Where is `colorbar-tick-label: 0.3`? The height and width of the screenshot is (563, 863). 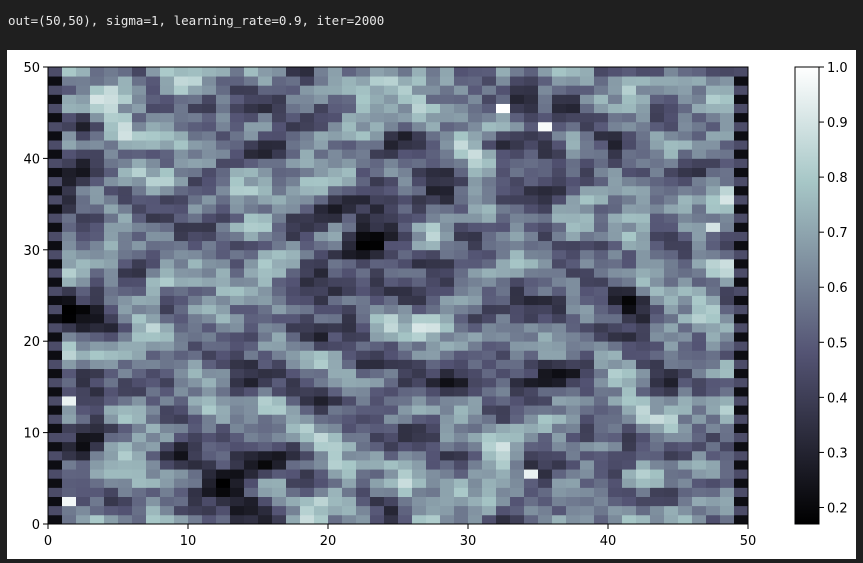
colorbar-tick-label: 0.3 is located at coordinates (837, 453).